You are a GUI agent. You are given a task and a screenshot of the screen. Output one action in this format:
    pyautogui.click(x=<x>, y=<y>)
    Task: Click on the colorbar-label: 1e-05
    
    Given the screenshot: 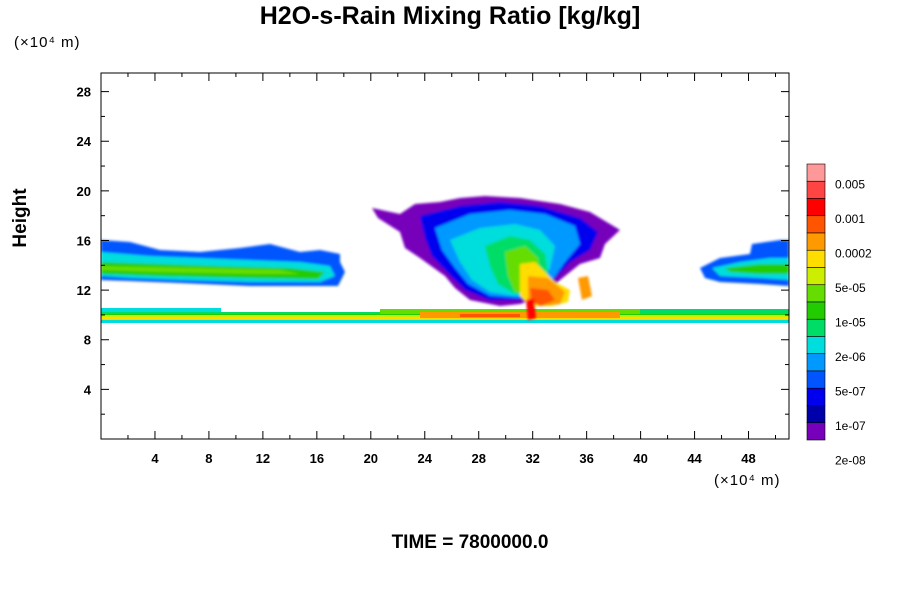 What is the action you would take?
    pyautogui.click(x=850, y=323)
    